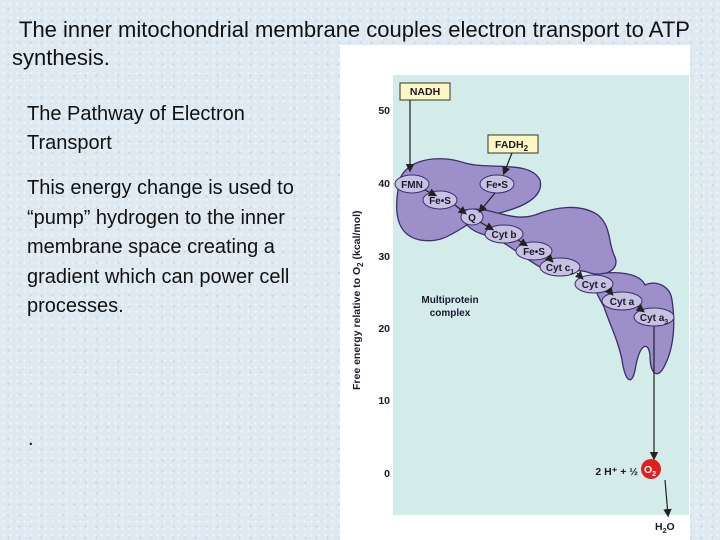 This screenshot has width=720, height=540. I want to click on y-tick-label: 40, so click(384, 184).